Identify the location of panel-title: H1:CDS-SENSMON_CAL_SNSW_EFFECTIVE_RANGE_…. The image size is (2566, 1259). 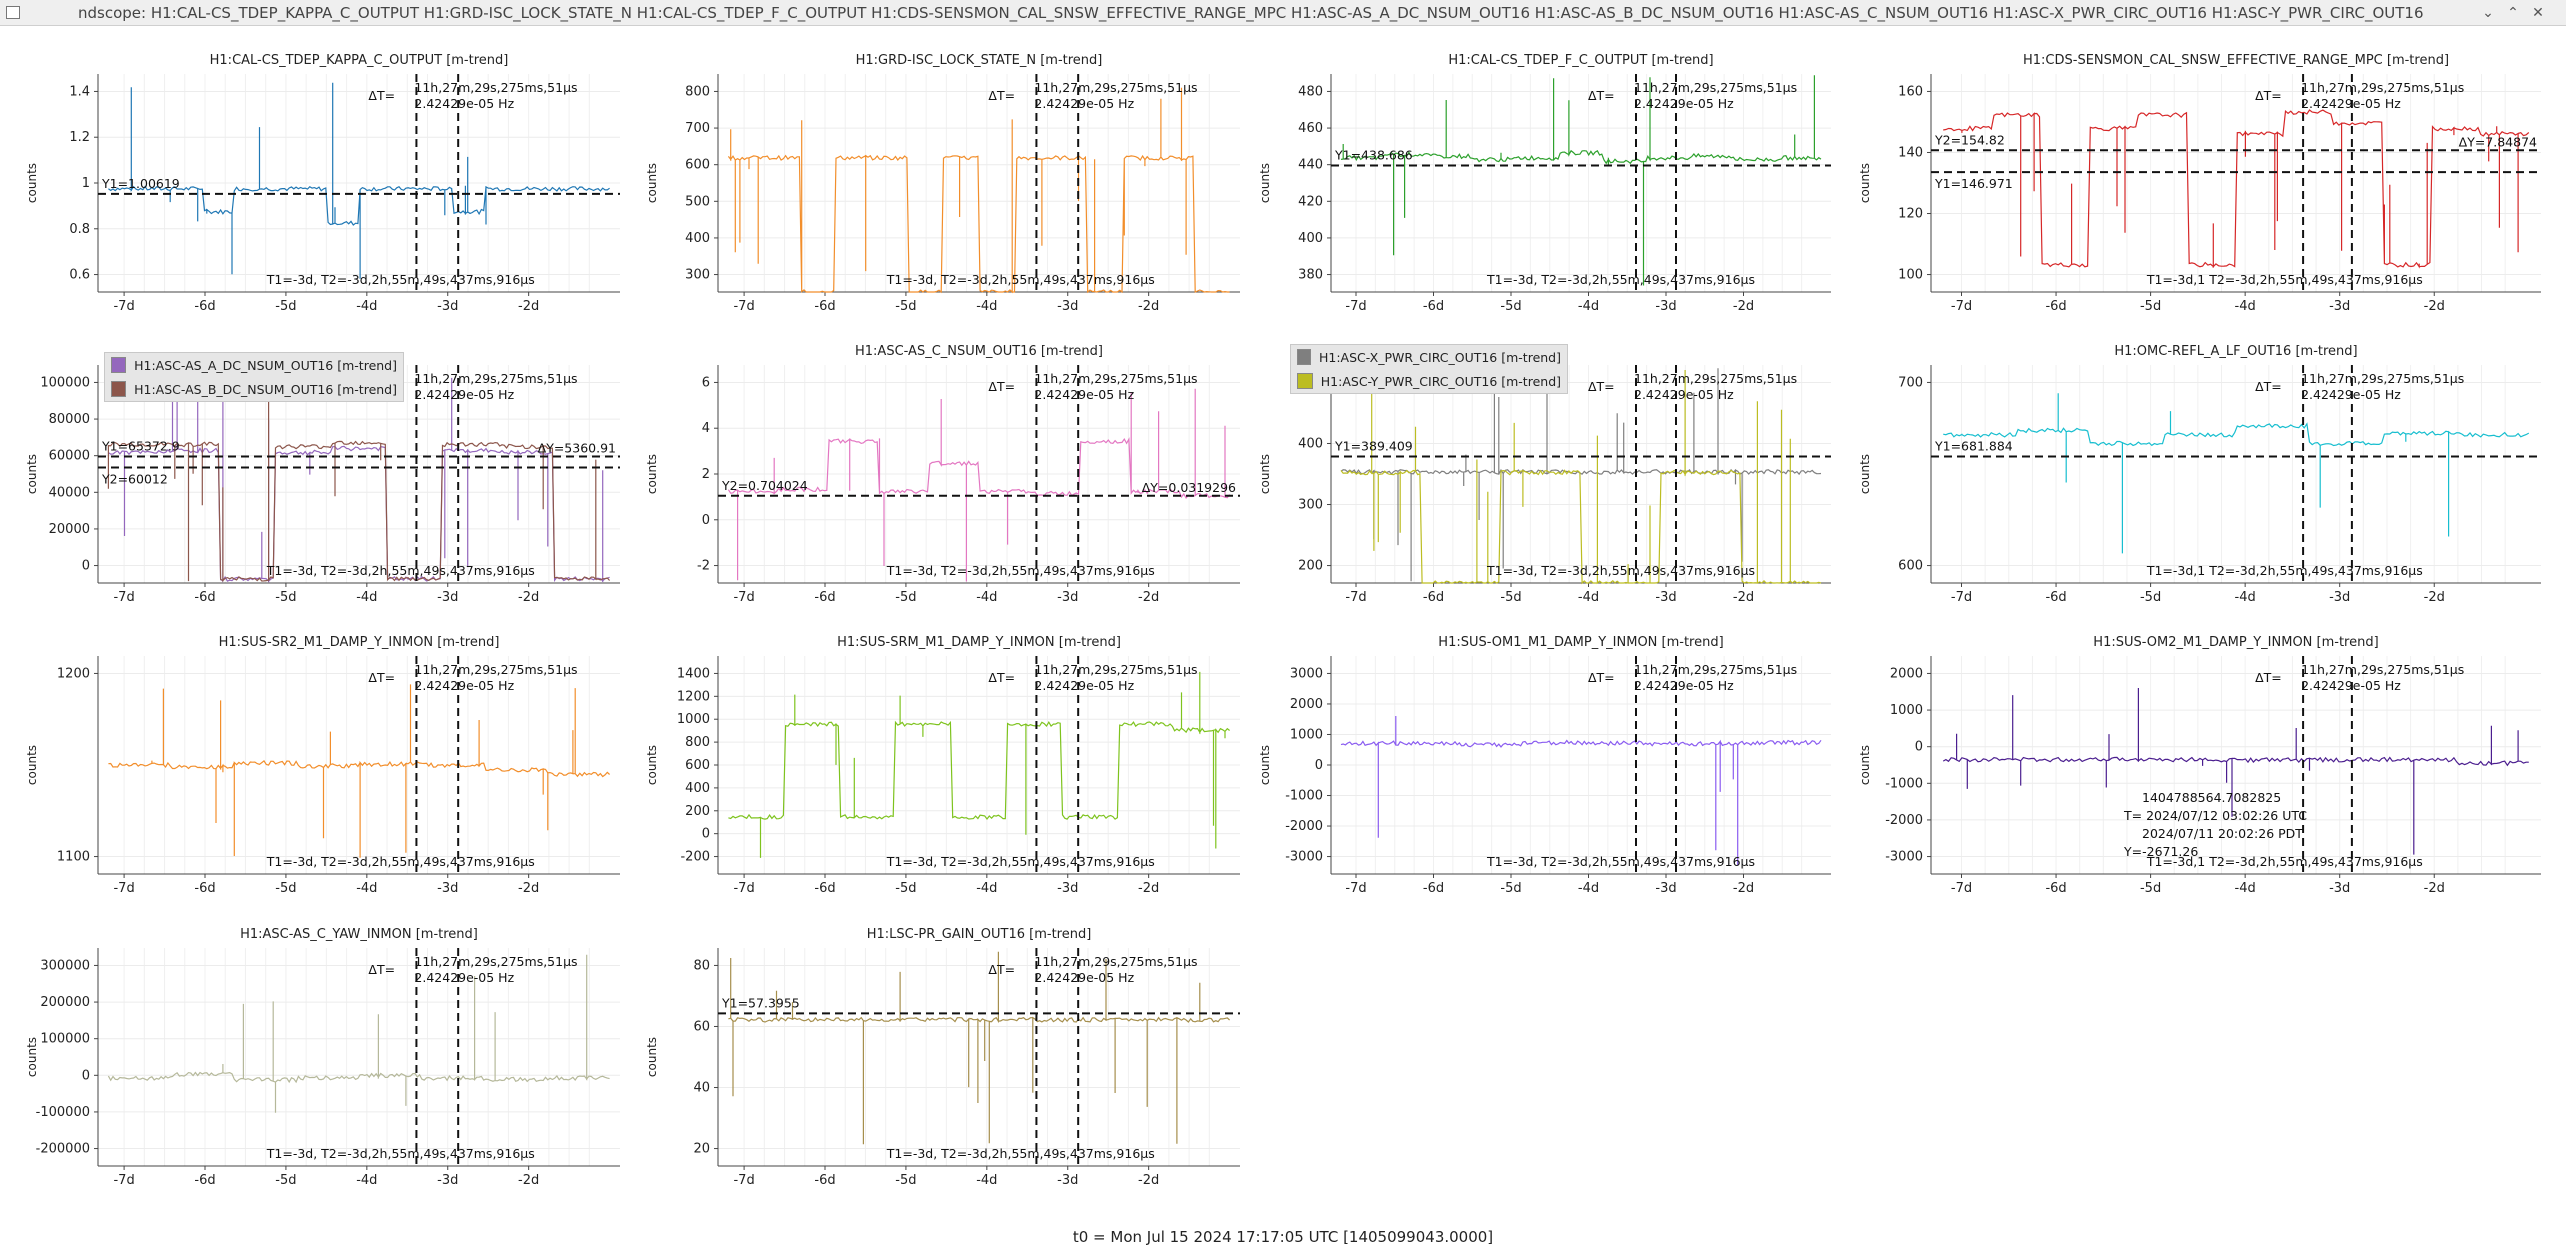
(2236, 60).